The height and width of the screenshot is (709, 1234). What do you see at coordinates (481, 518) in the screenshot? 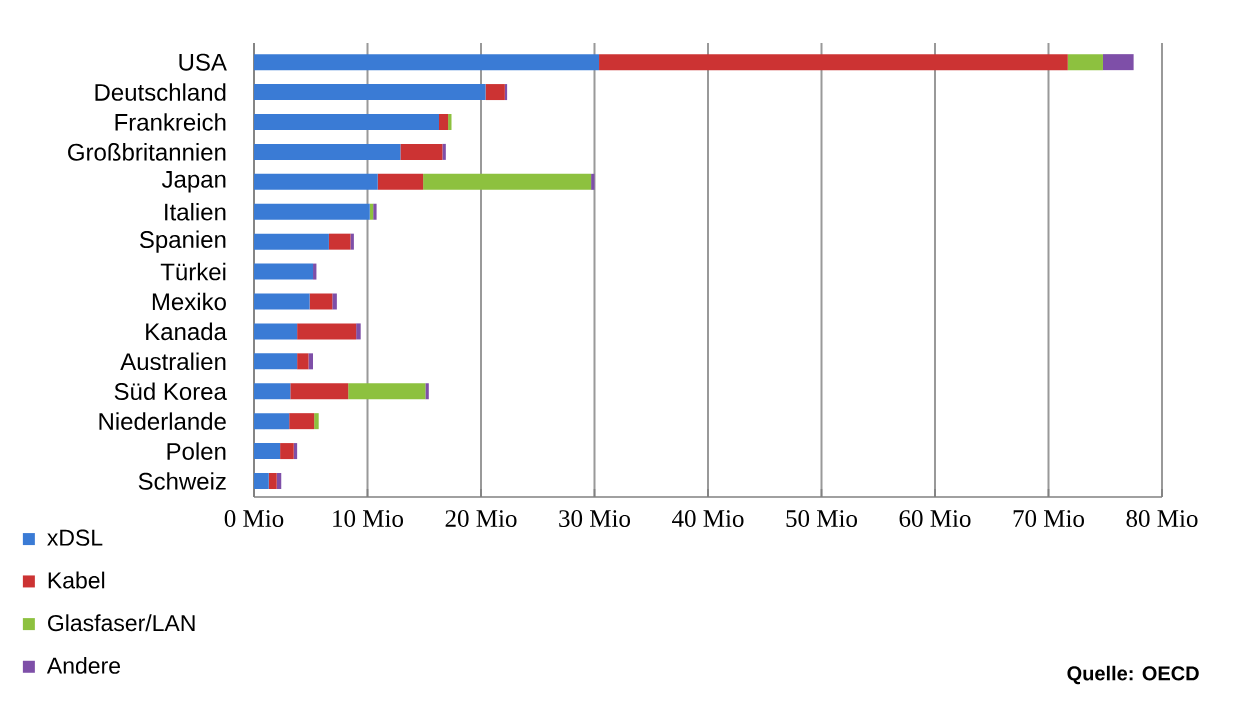
I see `x-tick-label: 20 Mio` at bounding box center [481, 518].